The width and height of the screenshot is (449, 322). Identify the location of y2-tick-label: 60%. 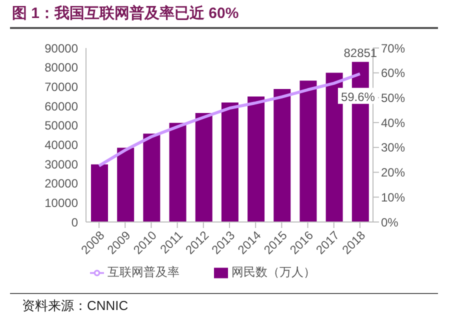
(393, 73).